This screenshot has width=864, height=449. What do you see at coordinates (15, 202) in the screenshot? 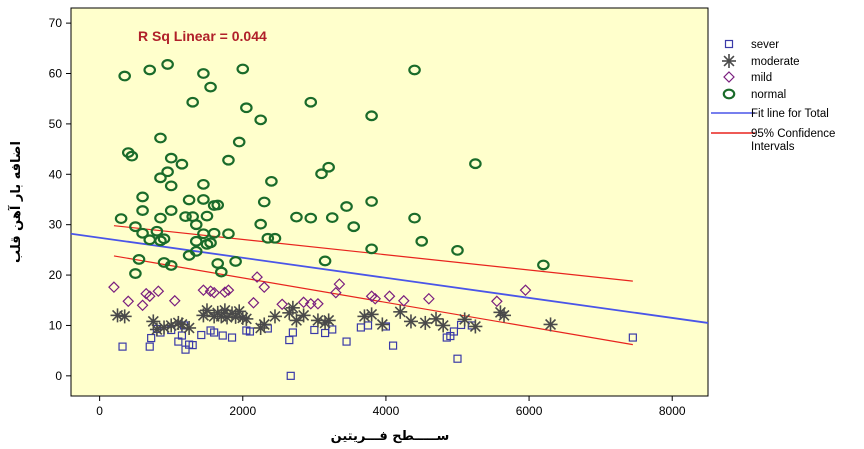
I see `y-axis-label: اضافه بار آهن قلب` at bounding box center [15, 202].